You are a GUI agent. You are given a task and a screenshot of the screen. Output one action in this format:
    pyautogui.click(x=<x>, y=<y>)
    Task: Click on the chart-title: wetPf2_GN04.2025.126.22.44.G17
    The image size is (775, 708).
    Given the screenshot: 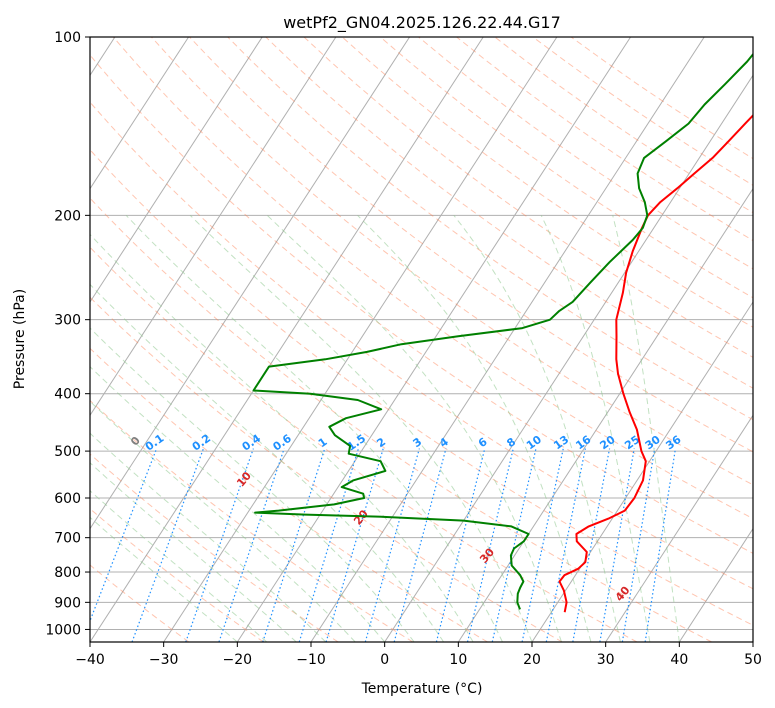 What is the action you would take?
    pyautogui.click(x=422, y=23)
    